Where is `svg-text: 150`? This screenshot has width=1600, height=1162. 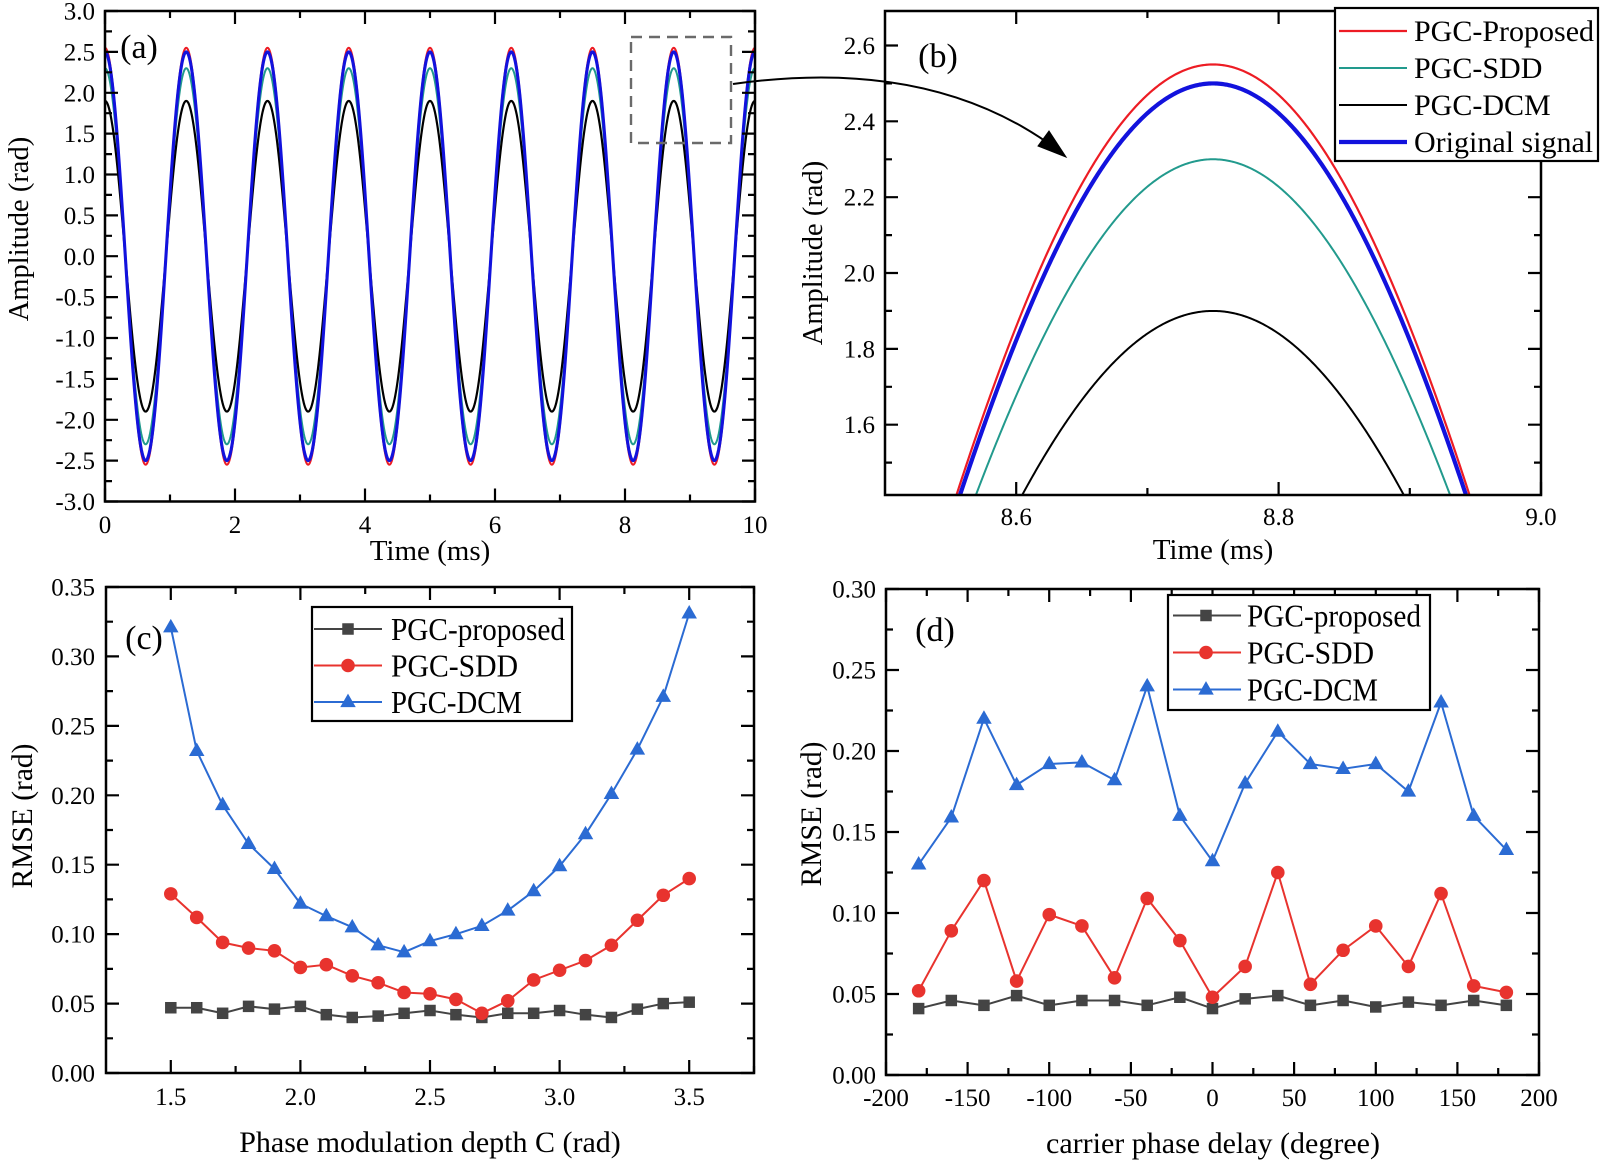 svg-text: 150 is located at coordinates (1458, 1098).